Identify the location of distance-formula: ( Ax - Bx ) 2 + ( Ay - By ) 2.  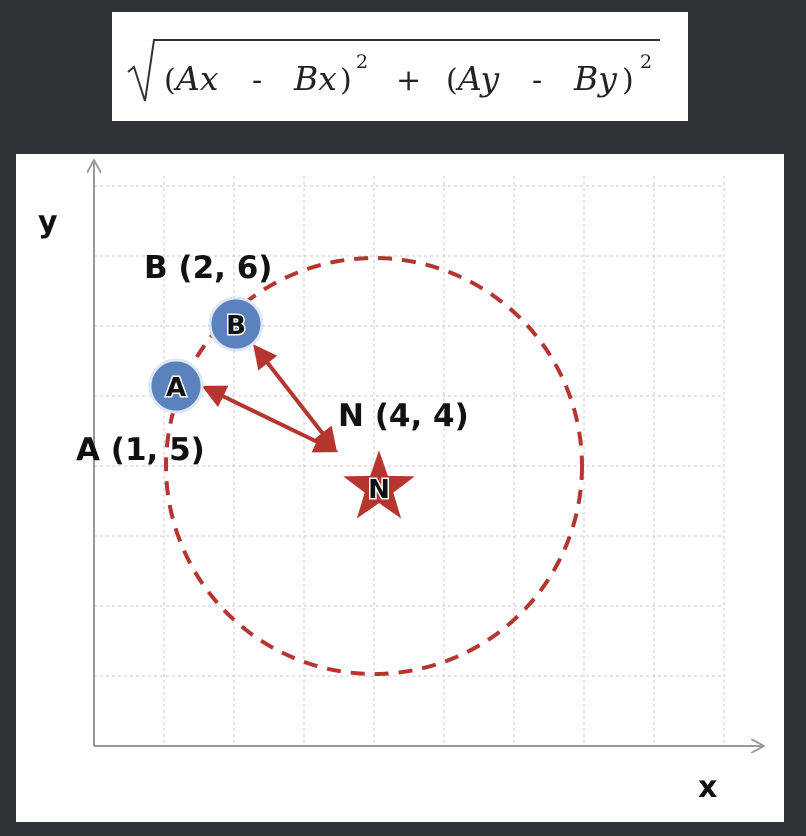
(393, 70).